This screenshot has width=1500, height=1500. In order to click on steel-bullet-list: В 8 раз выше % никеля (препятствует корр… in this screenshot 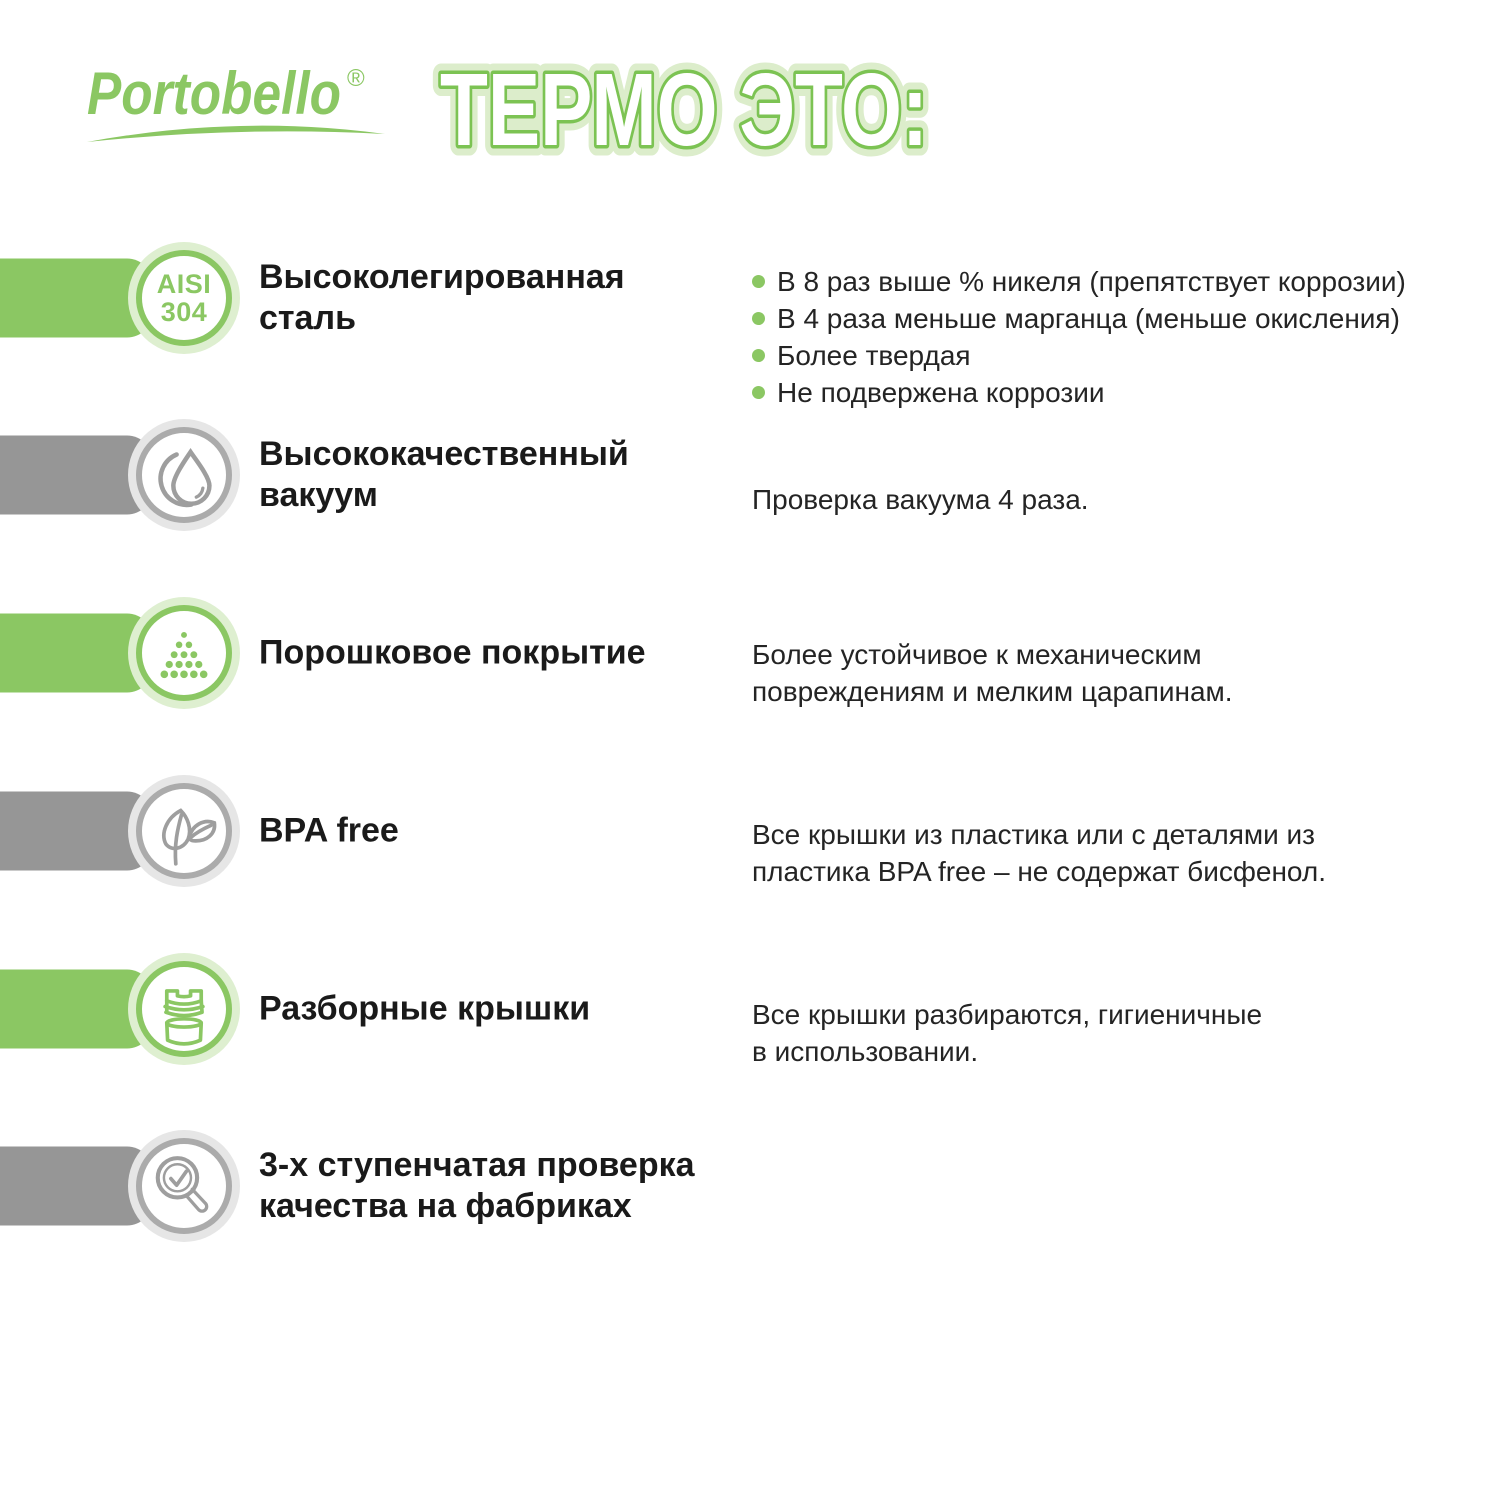, I will do `click(1122, 337)`.